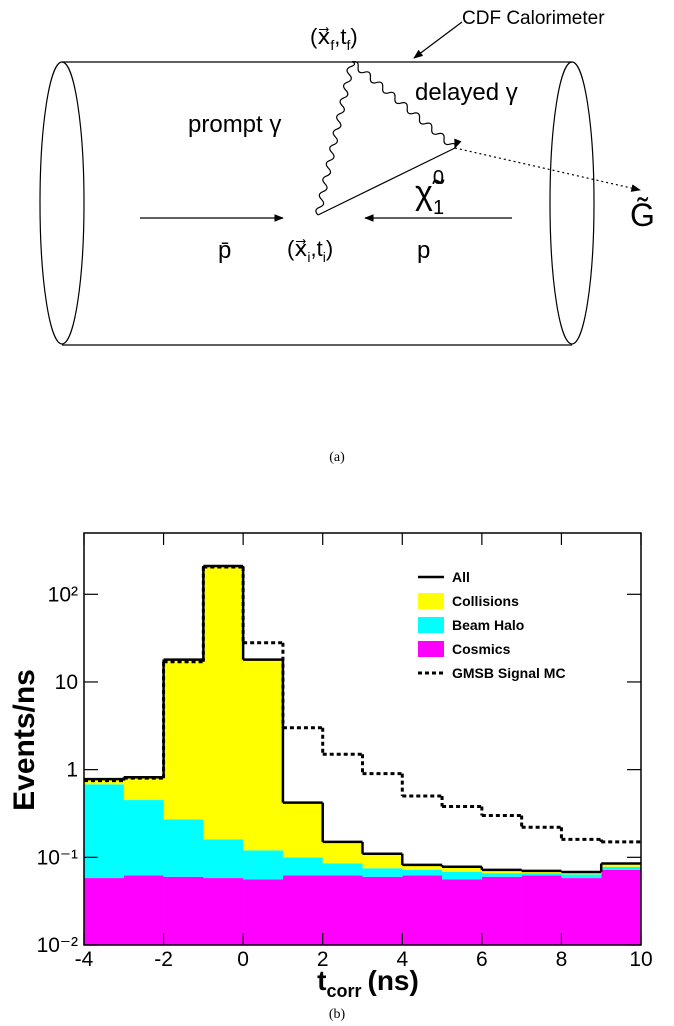  I want to click on legend-label: All, so click(461, 577).